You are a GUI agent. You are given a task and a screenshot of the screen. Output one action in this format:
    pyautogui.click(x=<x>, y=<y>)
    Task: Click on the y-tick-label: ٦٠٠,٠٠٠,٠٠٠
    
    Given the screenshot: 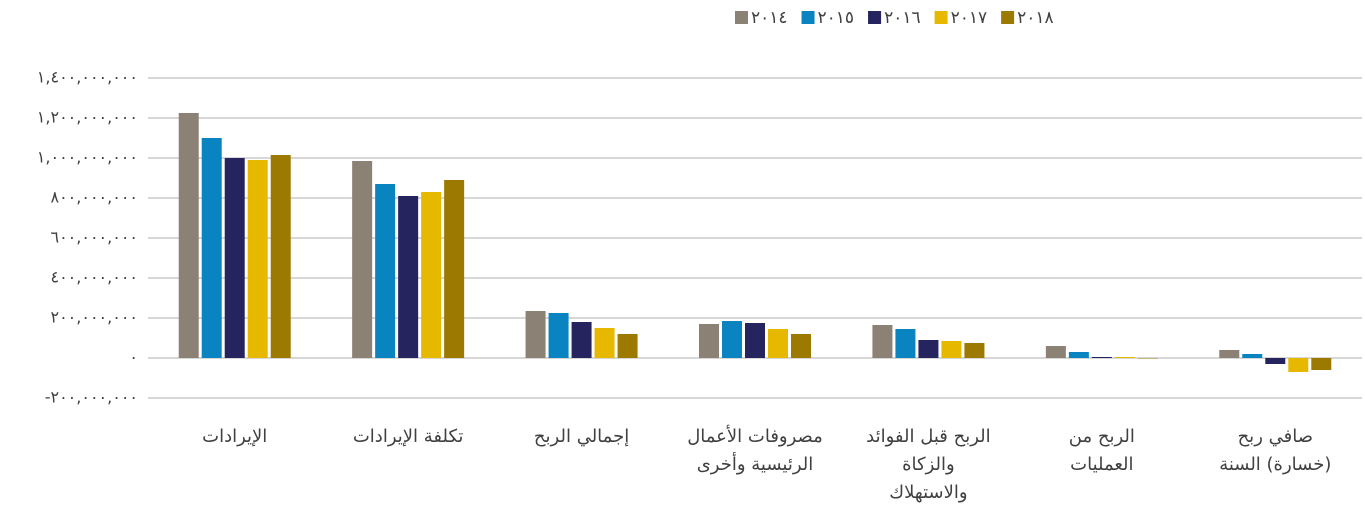 What is the action you would take?
    pyautogui.click(x=94, y=237)
    